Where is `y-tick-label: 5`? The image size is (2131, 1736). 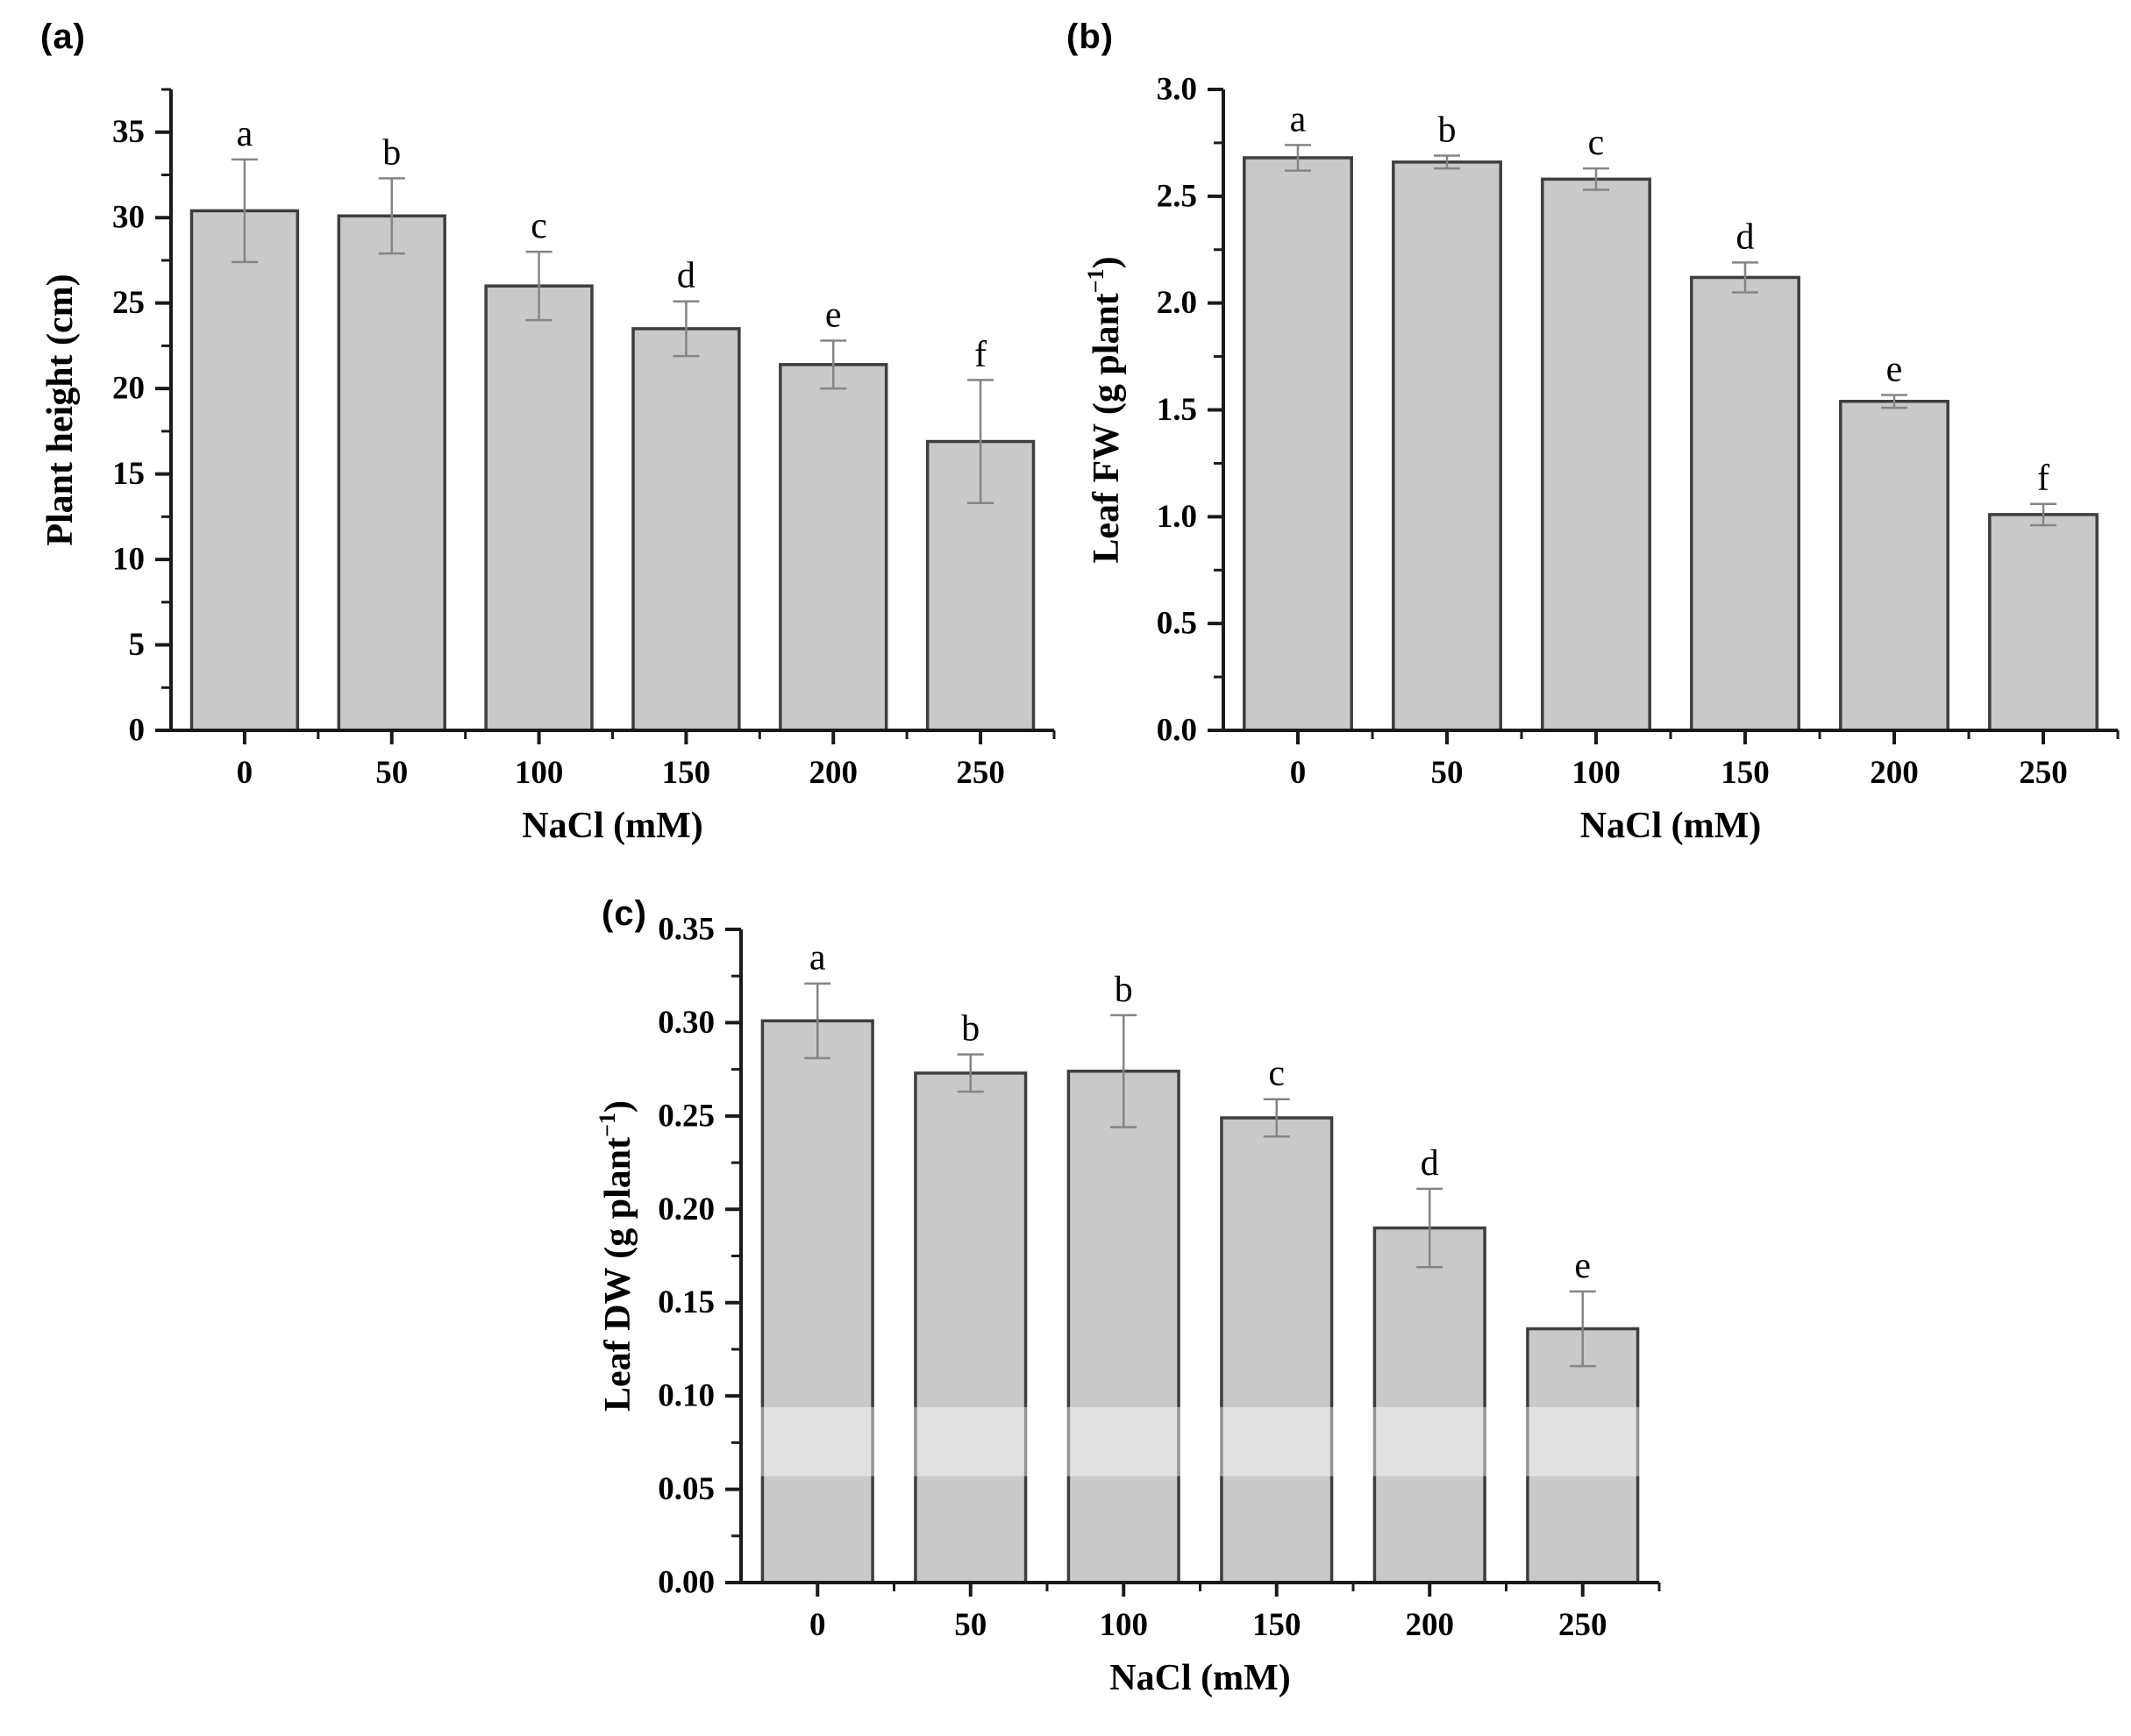 y-tick-label: 5 is located at coordinates (137, 645).